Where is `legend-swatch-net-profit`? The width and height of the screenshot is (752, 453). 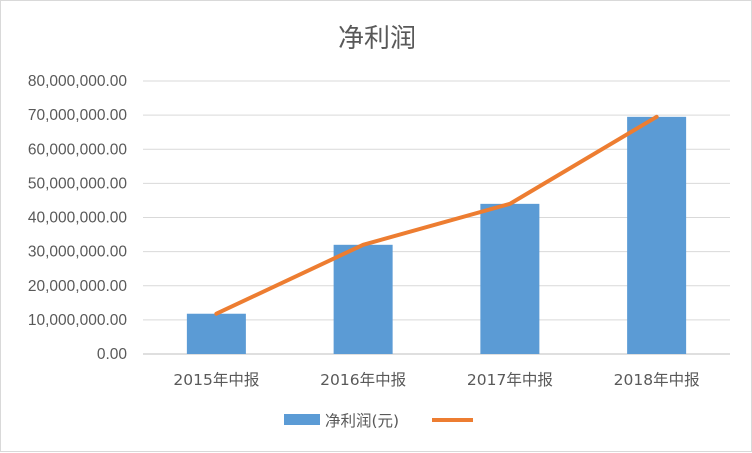
legend-swatch-net-profit is located at coordinates (302, 419).